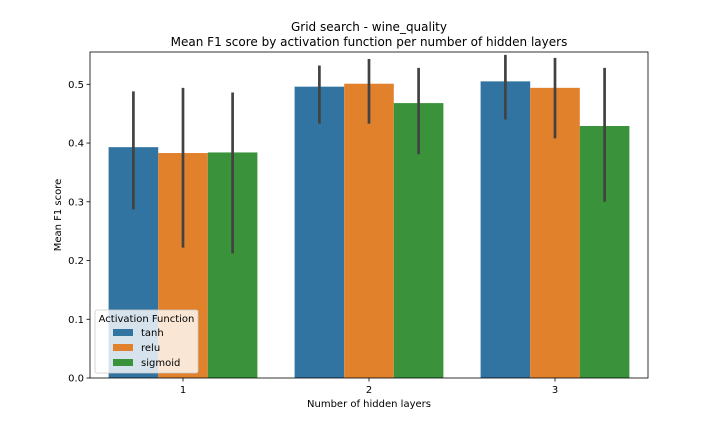  I want to click on legend-swatch-tanh, so click(123, 332).